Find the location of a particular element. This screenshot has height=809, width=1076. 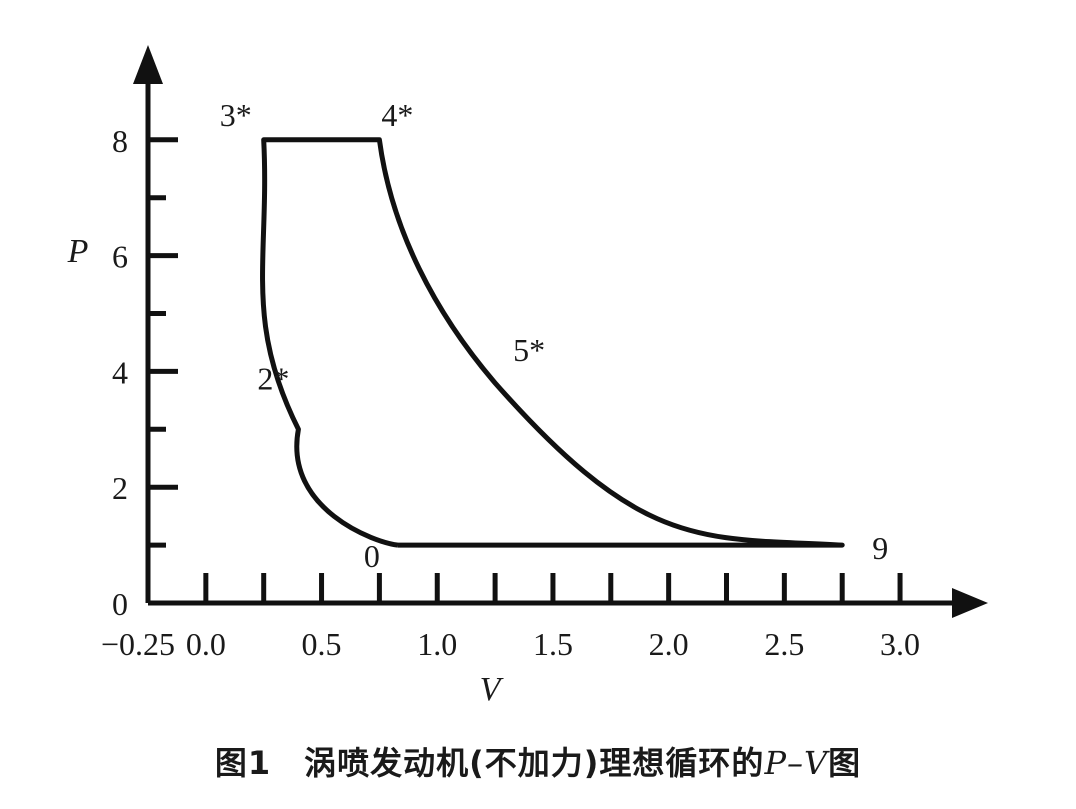

x-tick-label: 3.0 is located at coordinates (900, 644).